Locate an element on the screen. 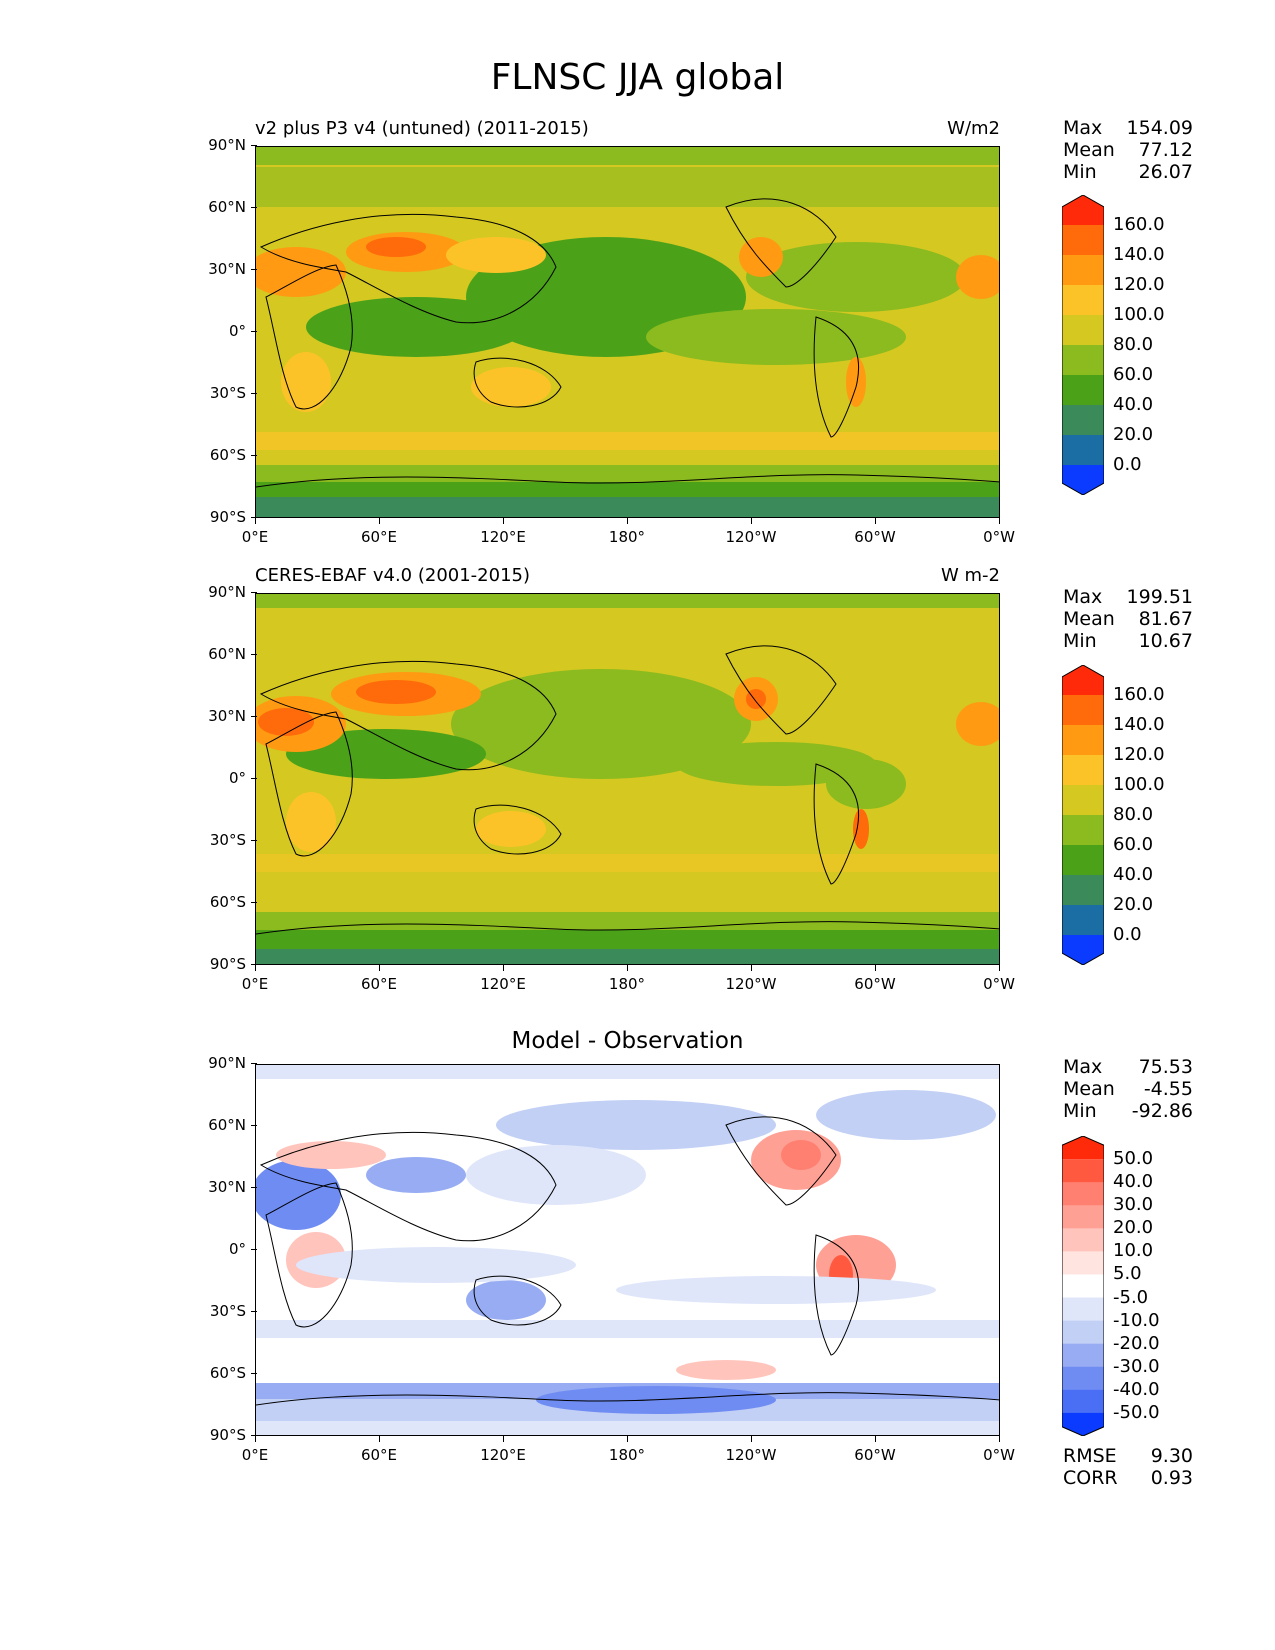 The image size is (1275, 1650). lat-tick-label: 90°N is located at coordinates (221, 145).